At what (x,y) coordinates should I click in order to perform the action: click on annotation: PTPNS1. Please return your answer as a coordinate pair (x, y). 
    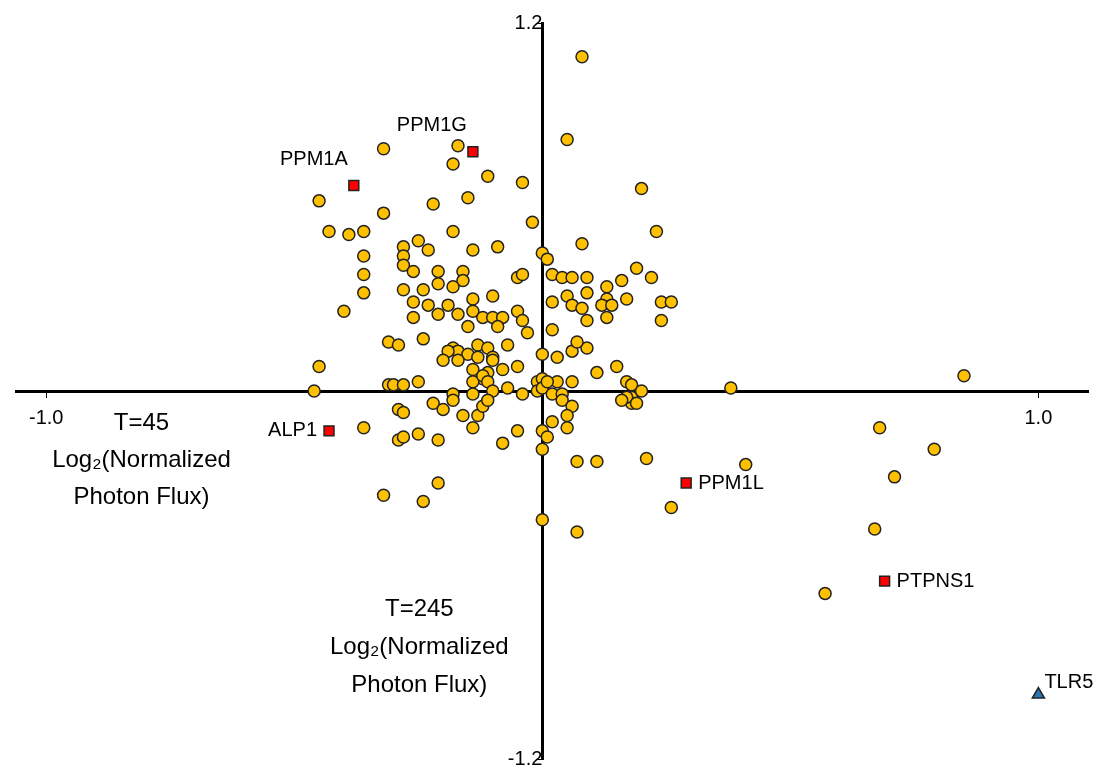
    Looking at the image, I should click on (935, 579).